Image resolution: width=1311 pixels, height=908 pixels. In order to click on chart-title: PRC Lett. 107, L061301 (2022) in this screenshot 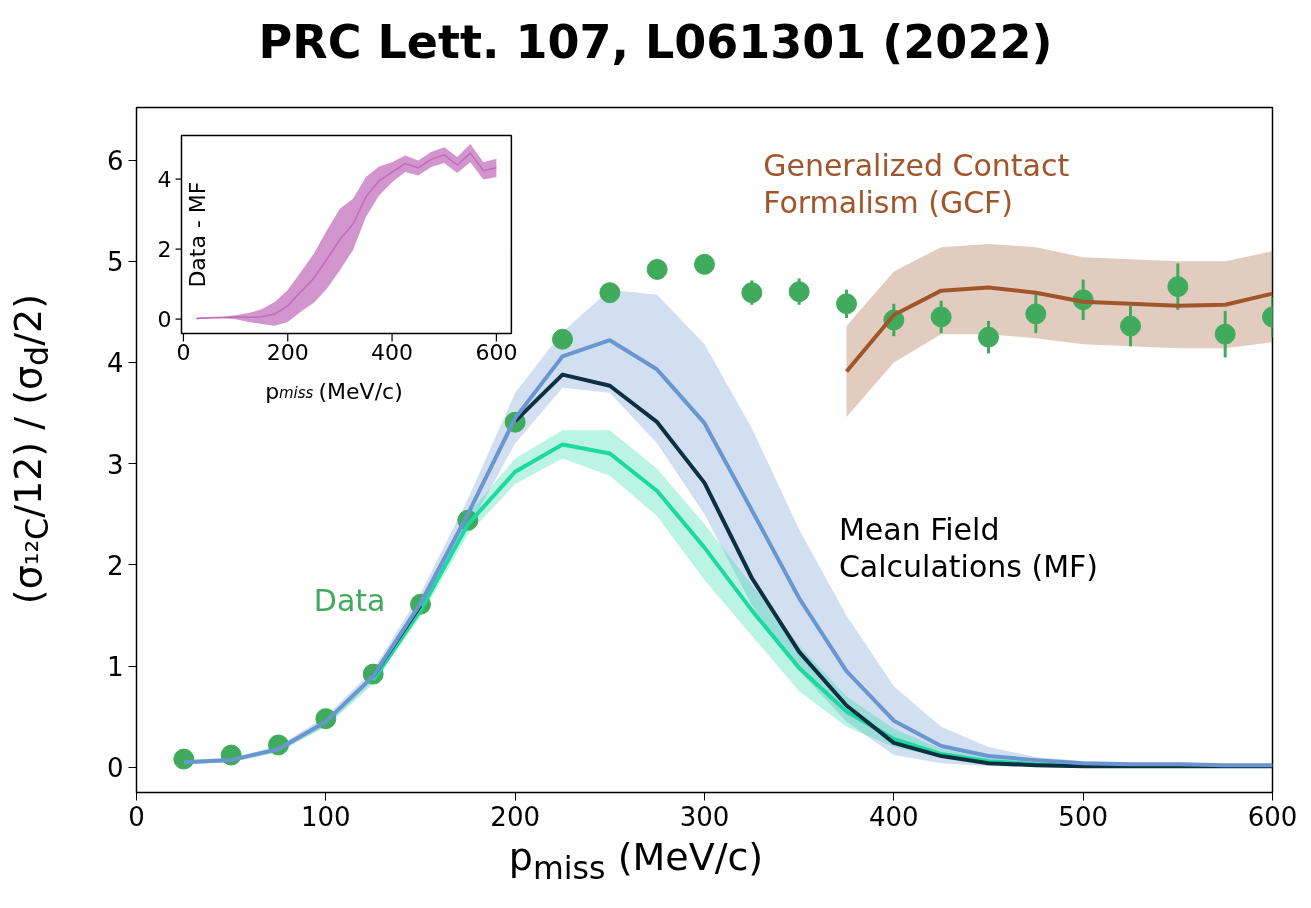, I will do `click(655, 42)`.